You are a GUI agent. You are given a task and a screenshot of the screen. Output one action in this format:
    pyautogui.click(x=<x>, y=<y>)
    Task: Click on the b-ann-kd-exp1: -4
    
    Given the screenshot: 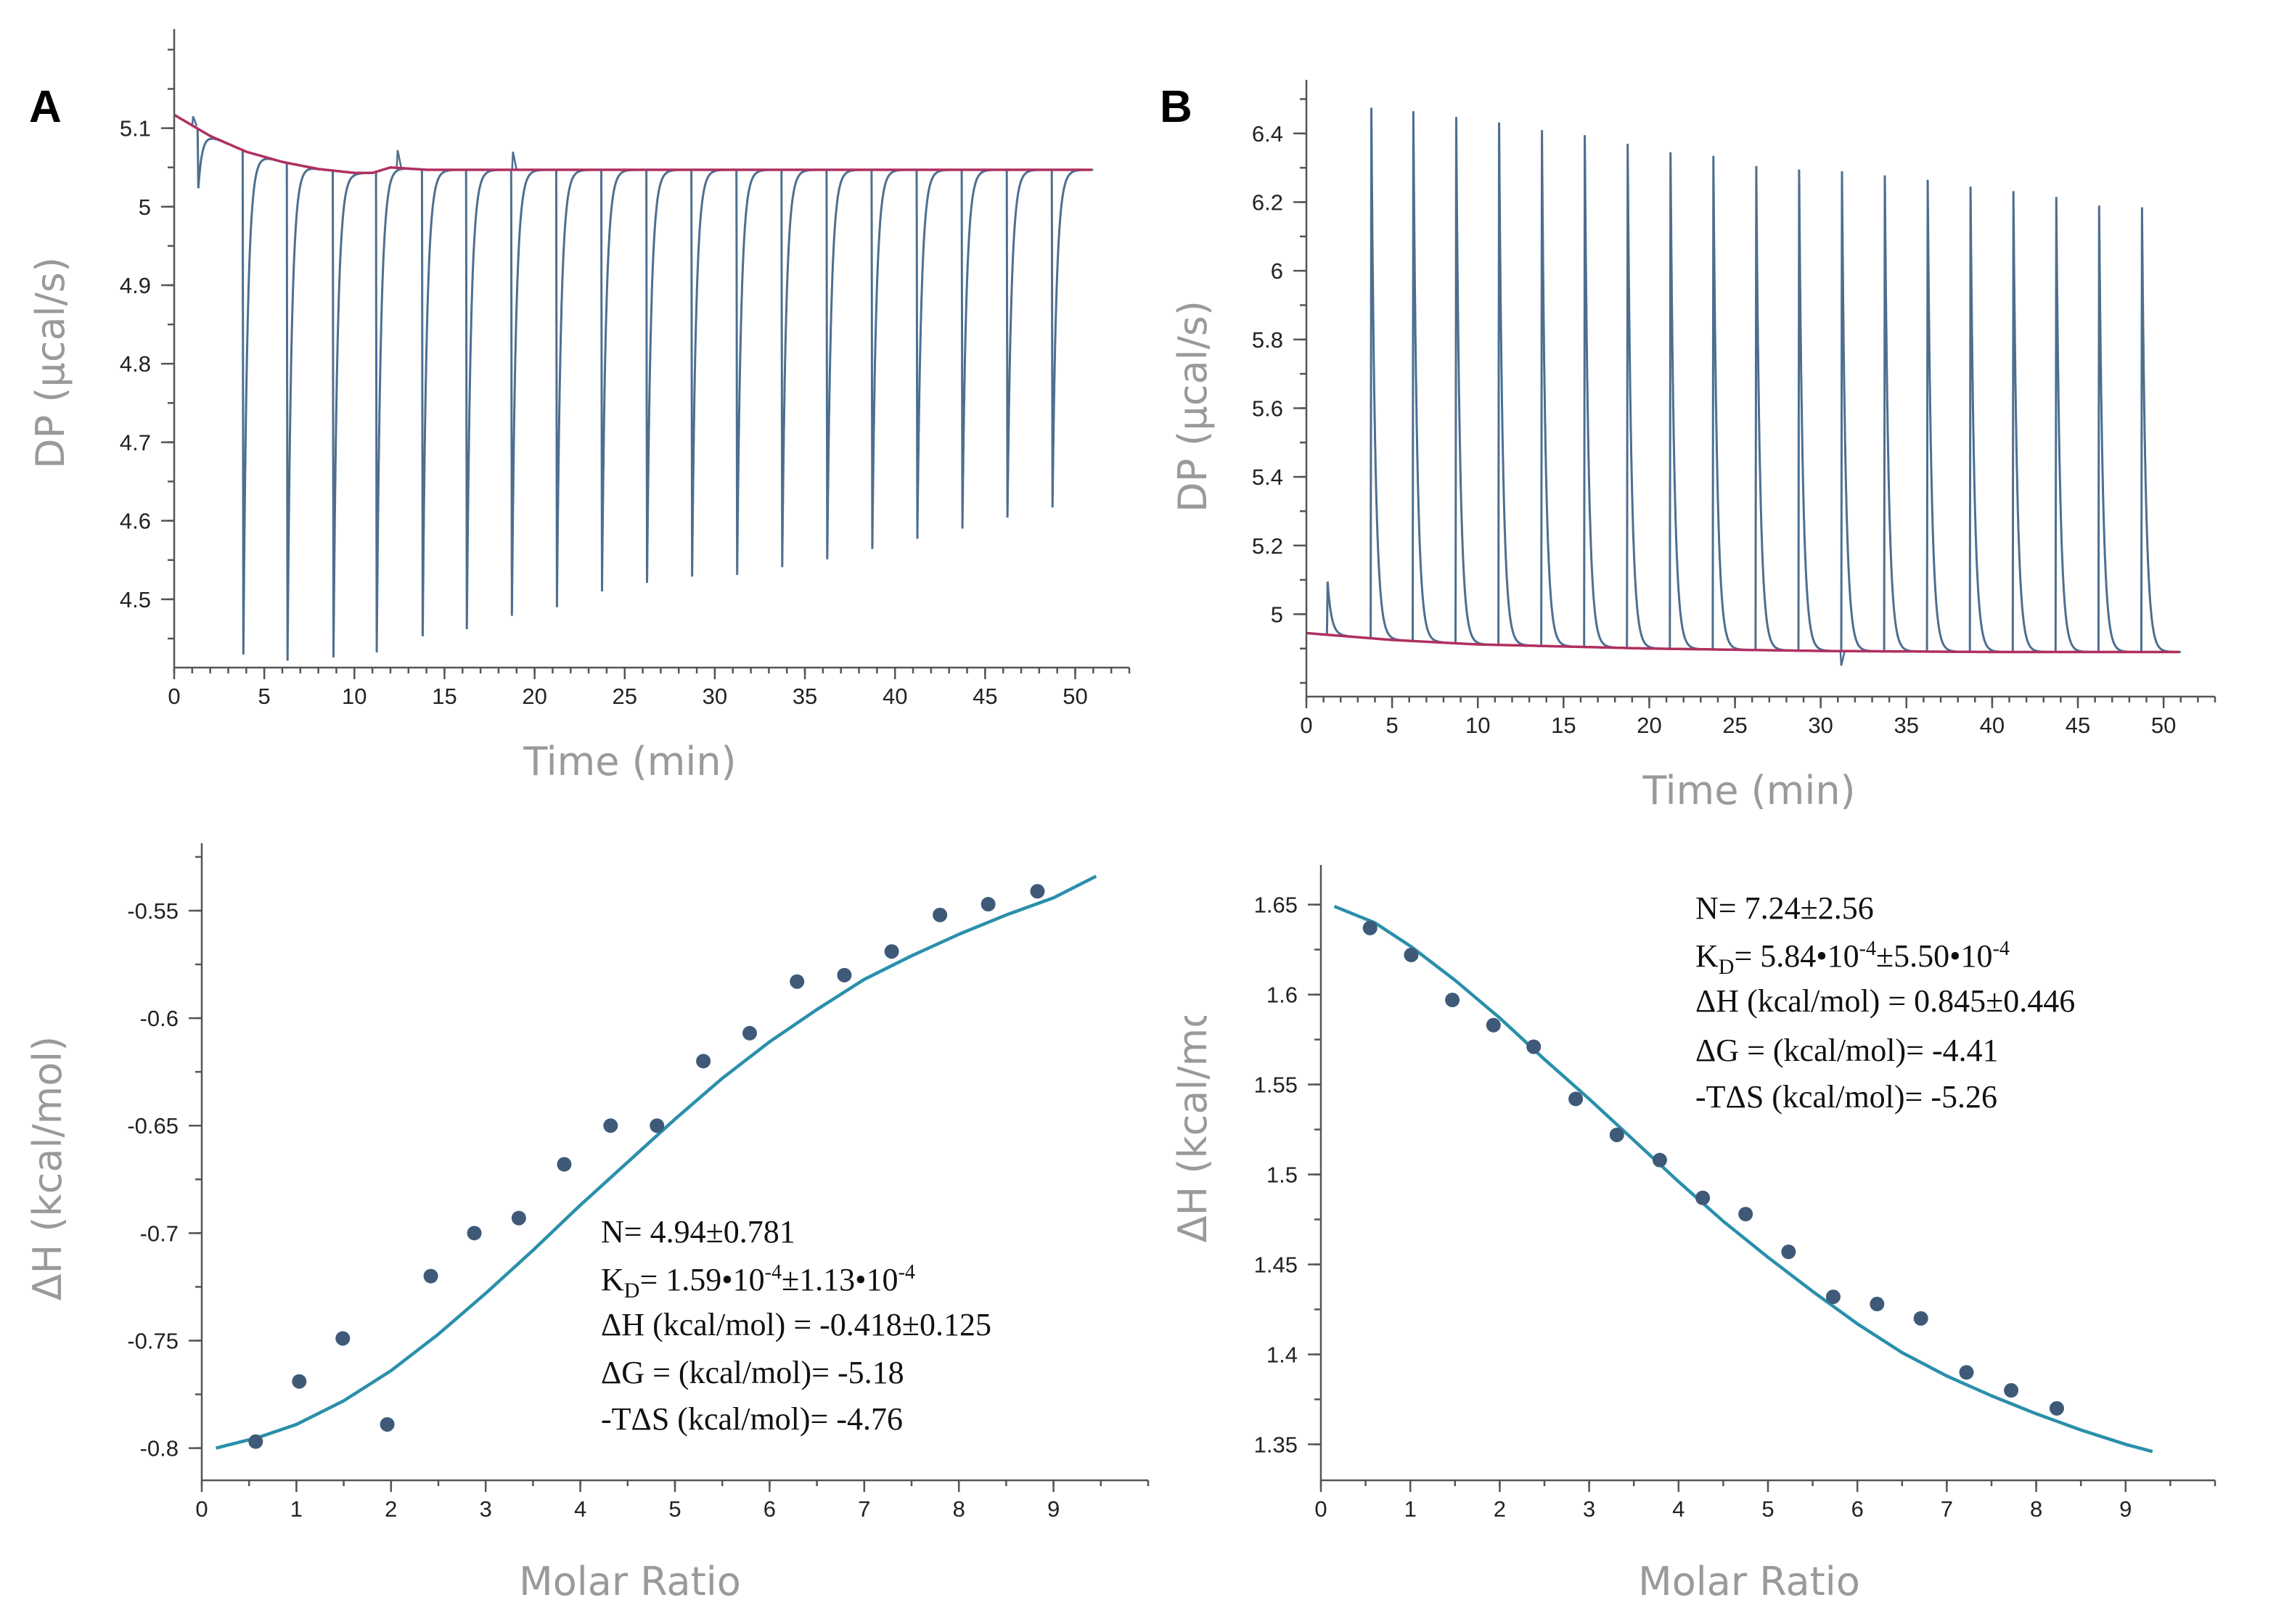 What is the action you would take?
    pyautogui.click(x=1867, y=949)
    